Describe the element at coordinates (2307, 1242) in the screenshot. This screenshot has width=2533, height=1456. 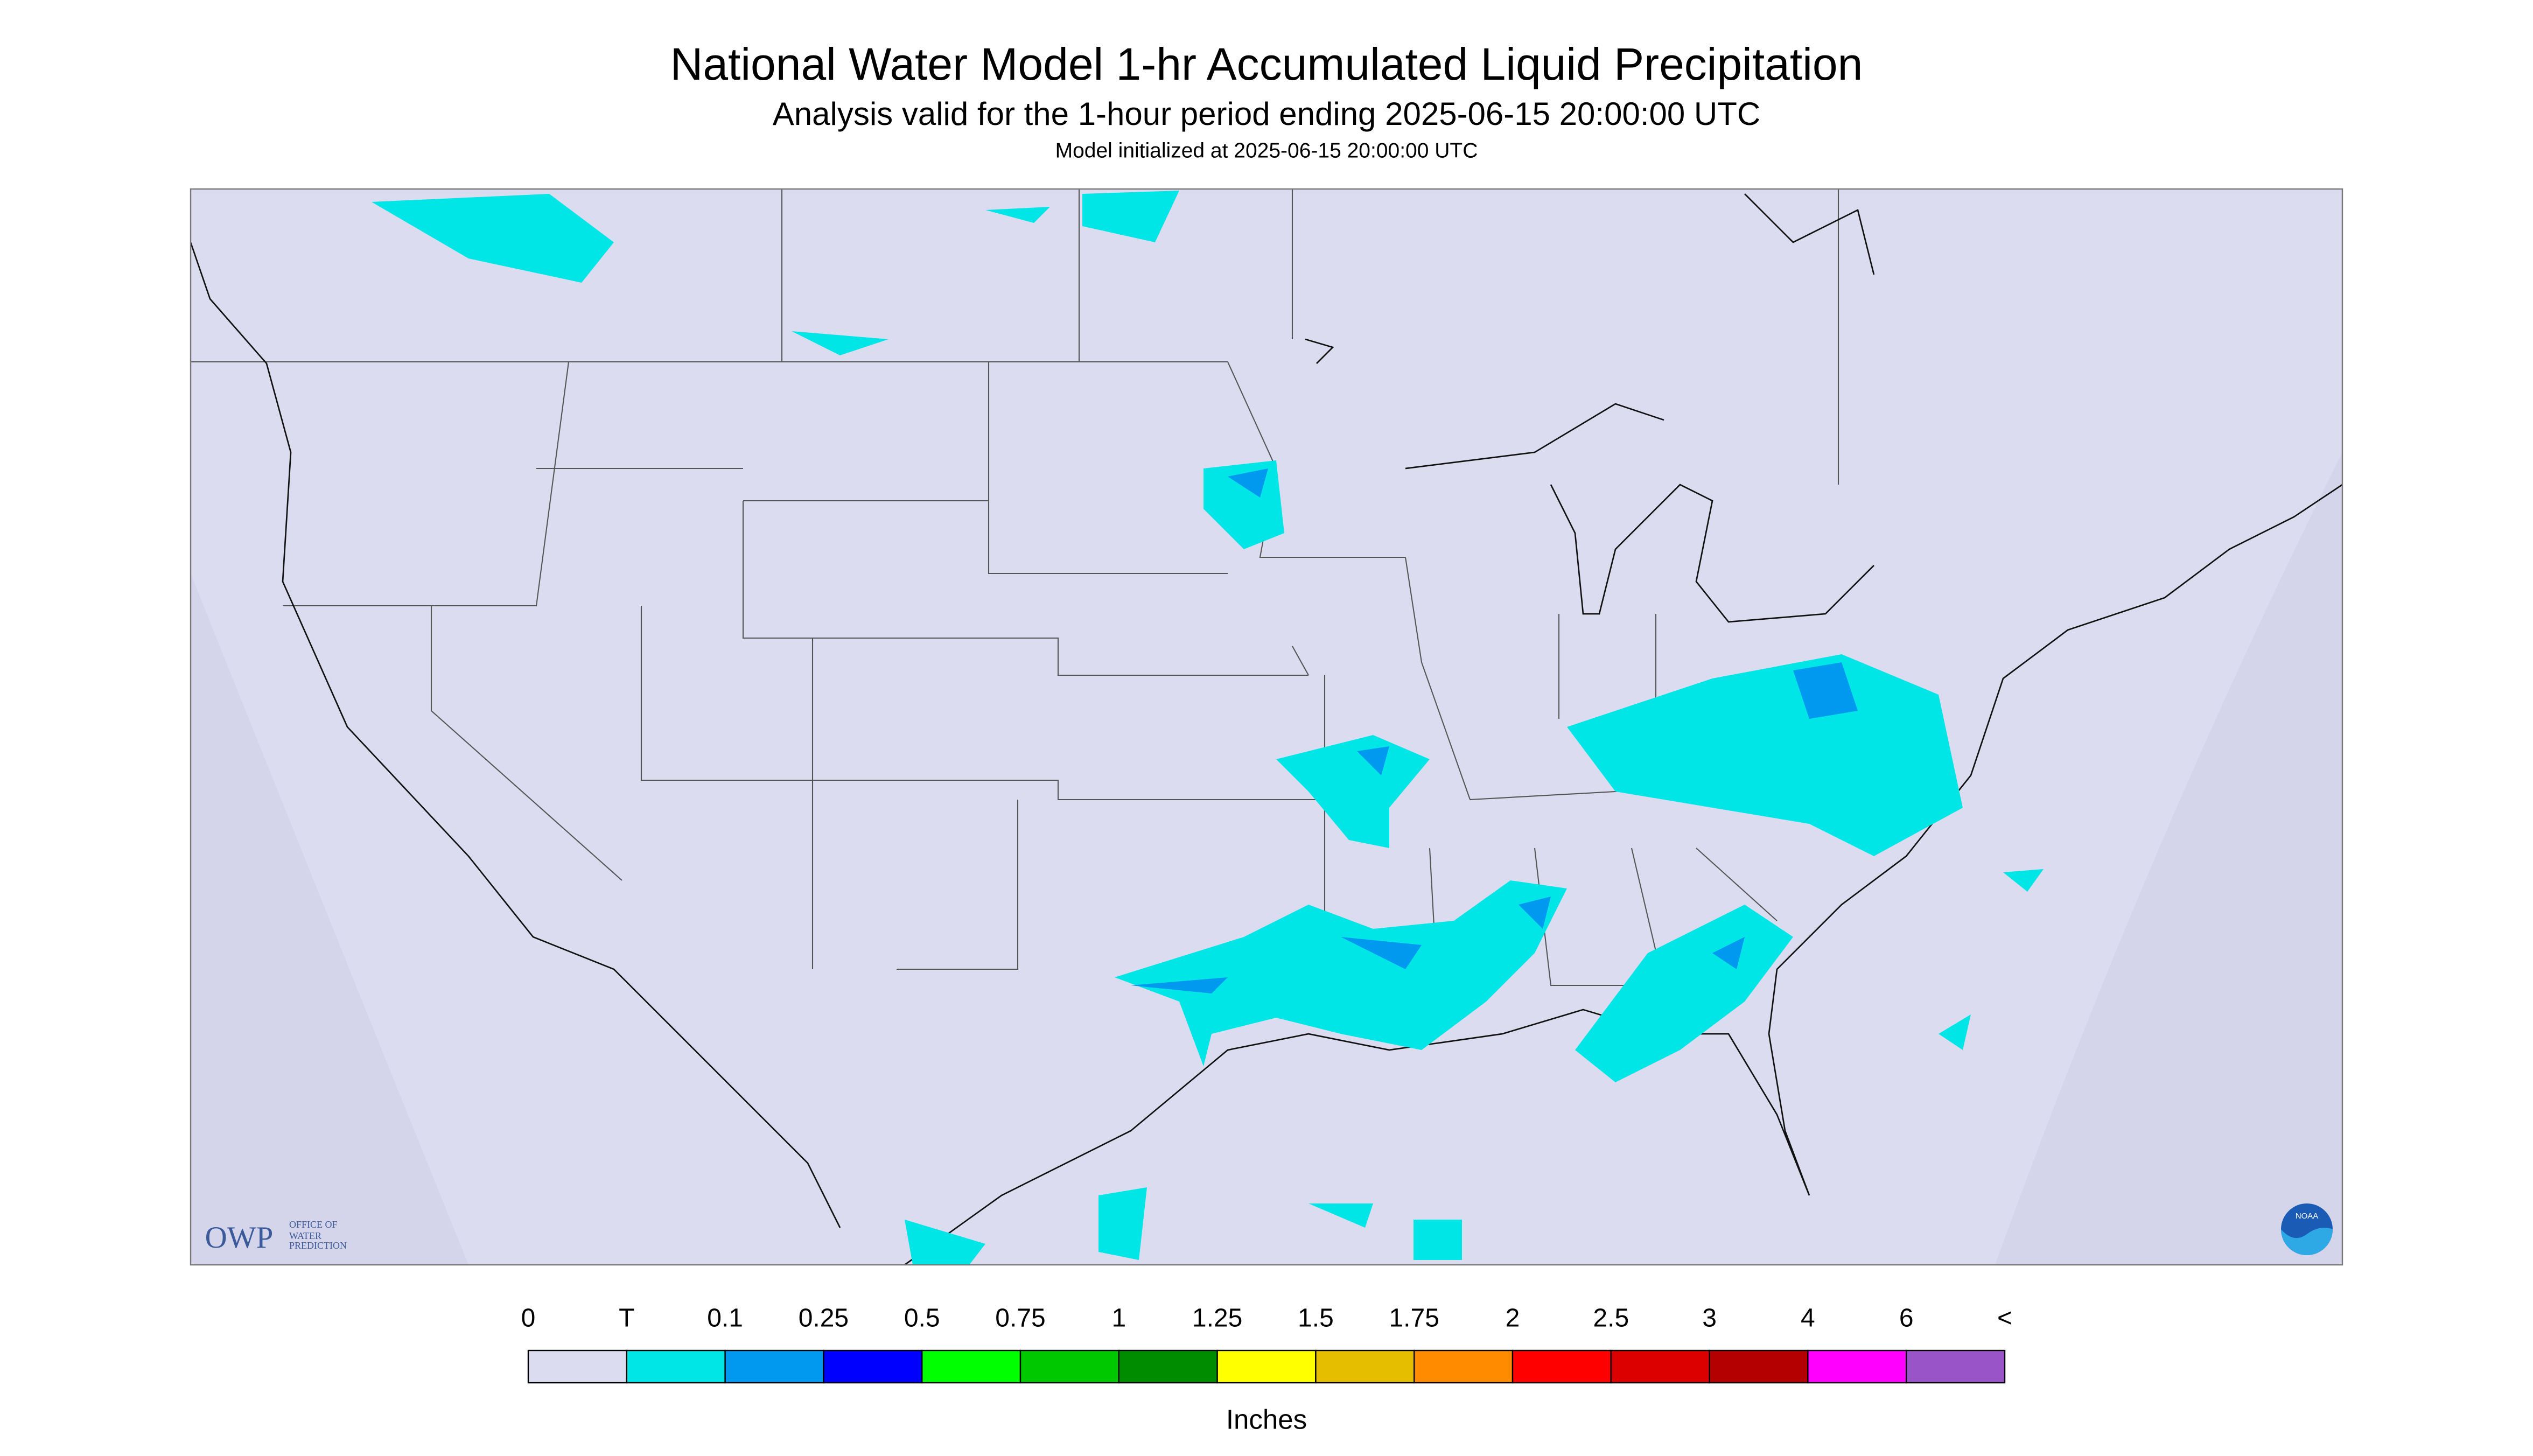
I see `noaa-logo-wave` at that location.